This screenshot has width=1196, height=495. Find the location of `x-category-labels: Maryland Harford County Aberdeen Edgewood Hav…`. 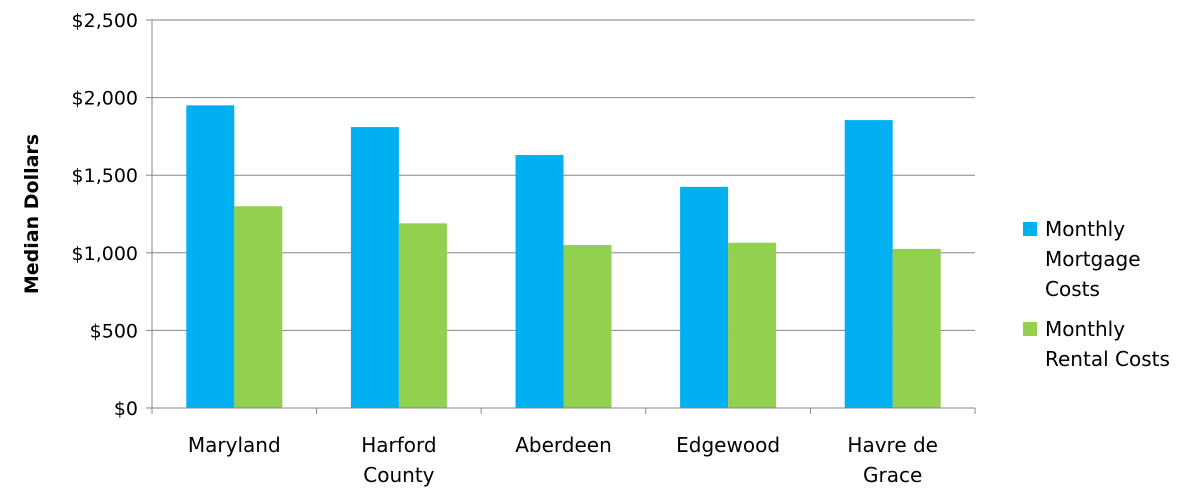

x-category-labels: Maryland Harford County Aberdeen Edgewood Hav… is located at coordinates (563, 460).